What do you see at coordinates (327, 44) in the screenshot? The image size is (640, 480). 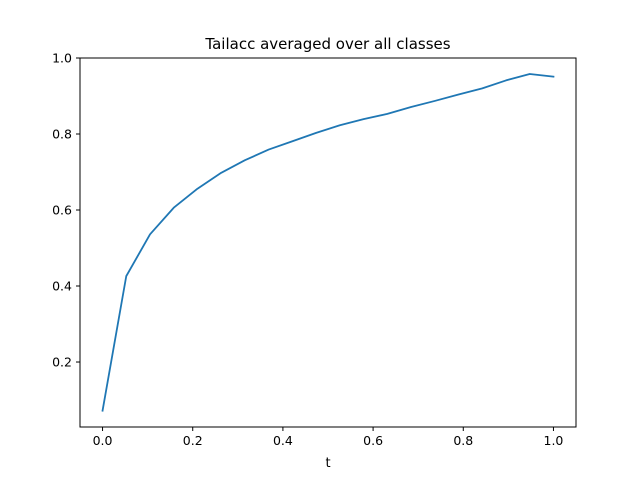 I see `chart-title: Tailacc averaged over all classes` at bounding box center [327, 44].